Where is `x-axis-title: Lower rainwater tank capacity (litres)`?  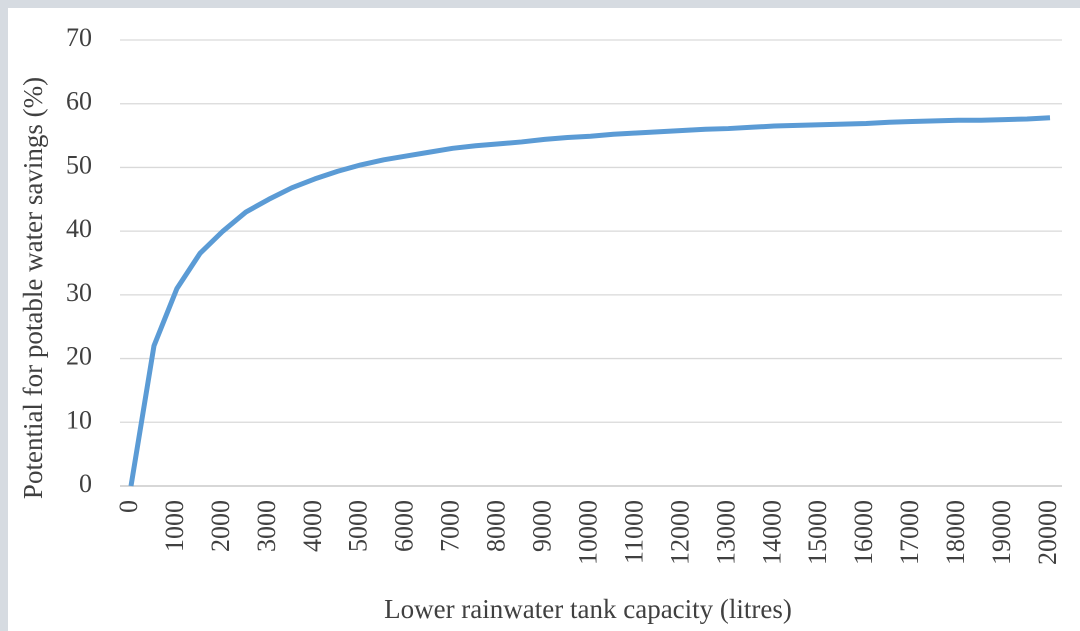
x-axis-title: Lower rainwater tank capacity (litres) is located at coordinates (588, 609).